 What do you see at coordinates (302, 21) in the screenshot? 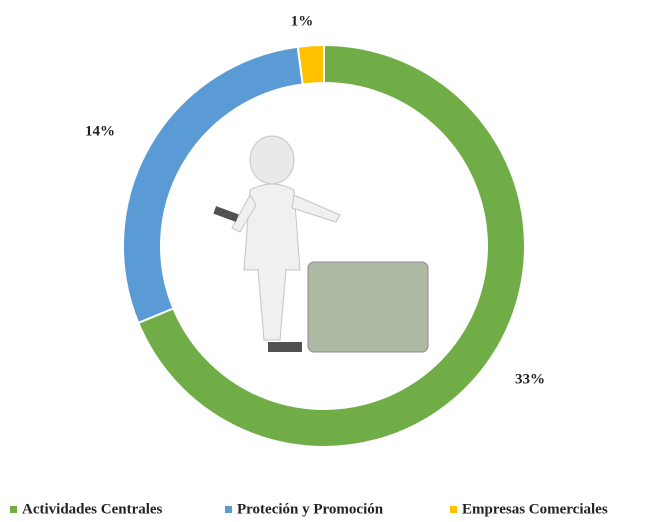
I see `data-label: 1%` at bounding box center [302, 21].